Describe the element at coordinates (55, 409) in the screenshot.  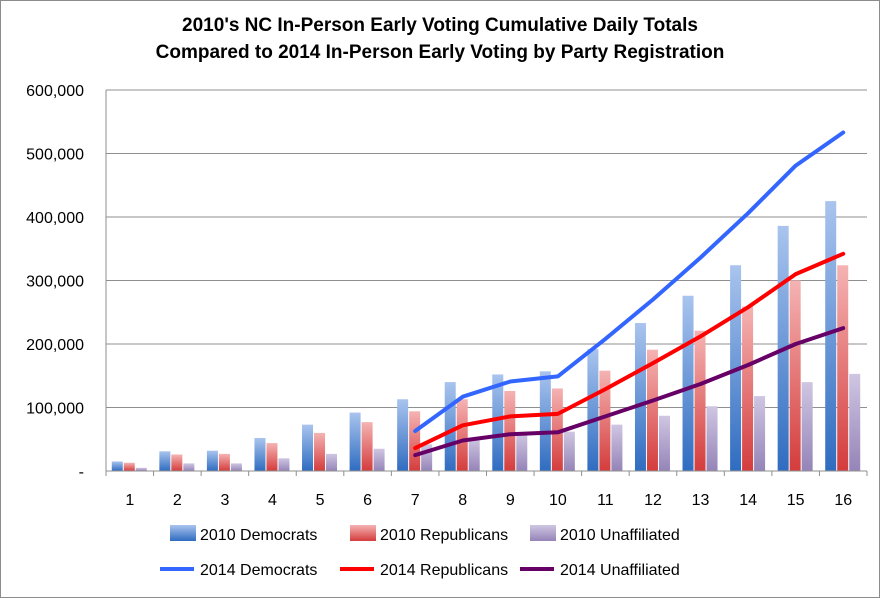
I see `y-tick-label: 100,000` at that location.